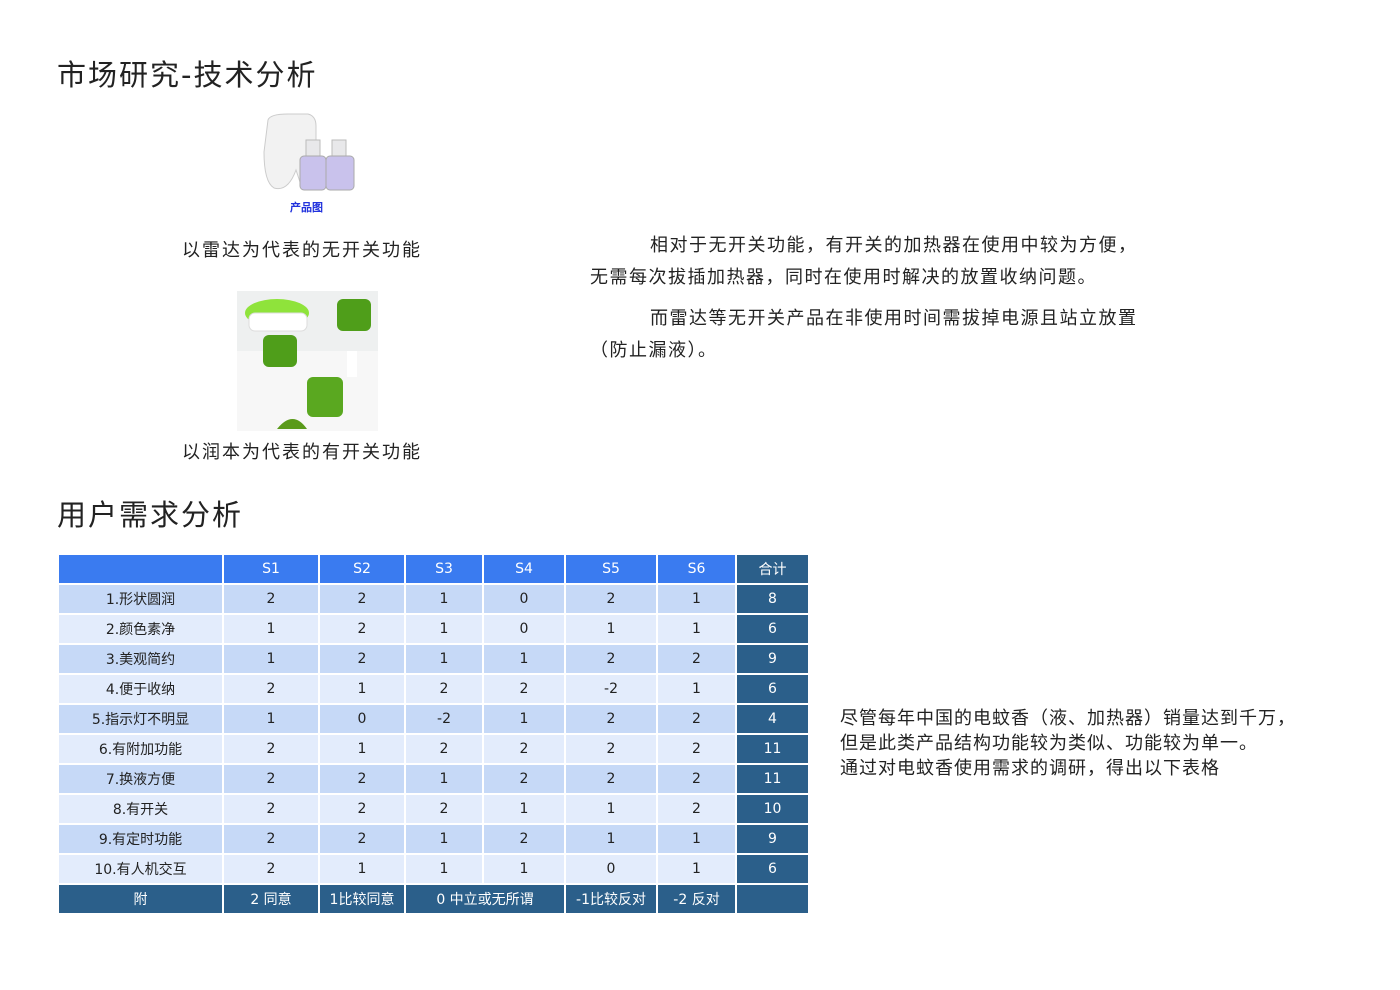  Describe the element at coordinates (271, 569) in the screenshot. I see `header-cell: S1` at that location.